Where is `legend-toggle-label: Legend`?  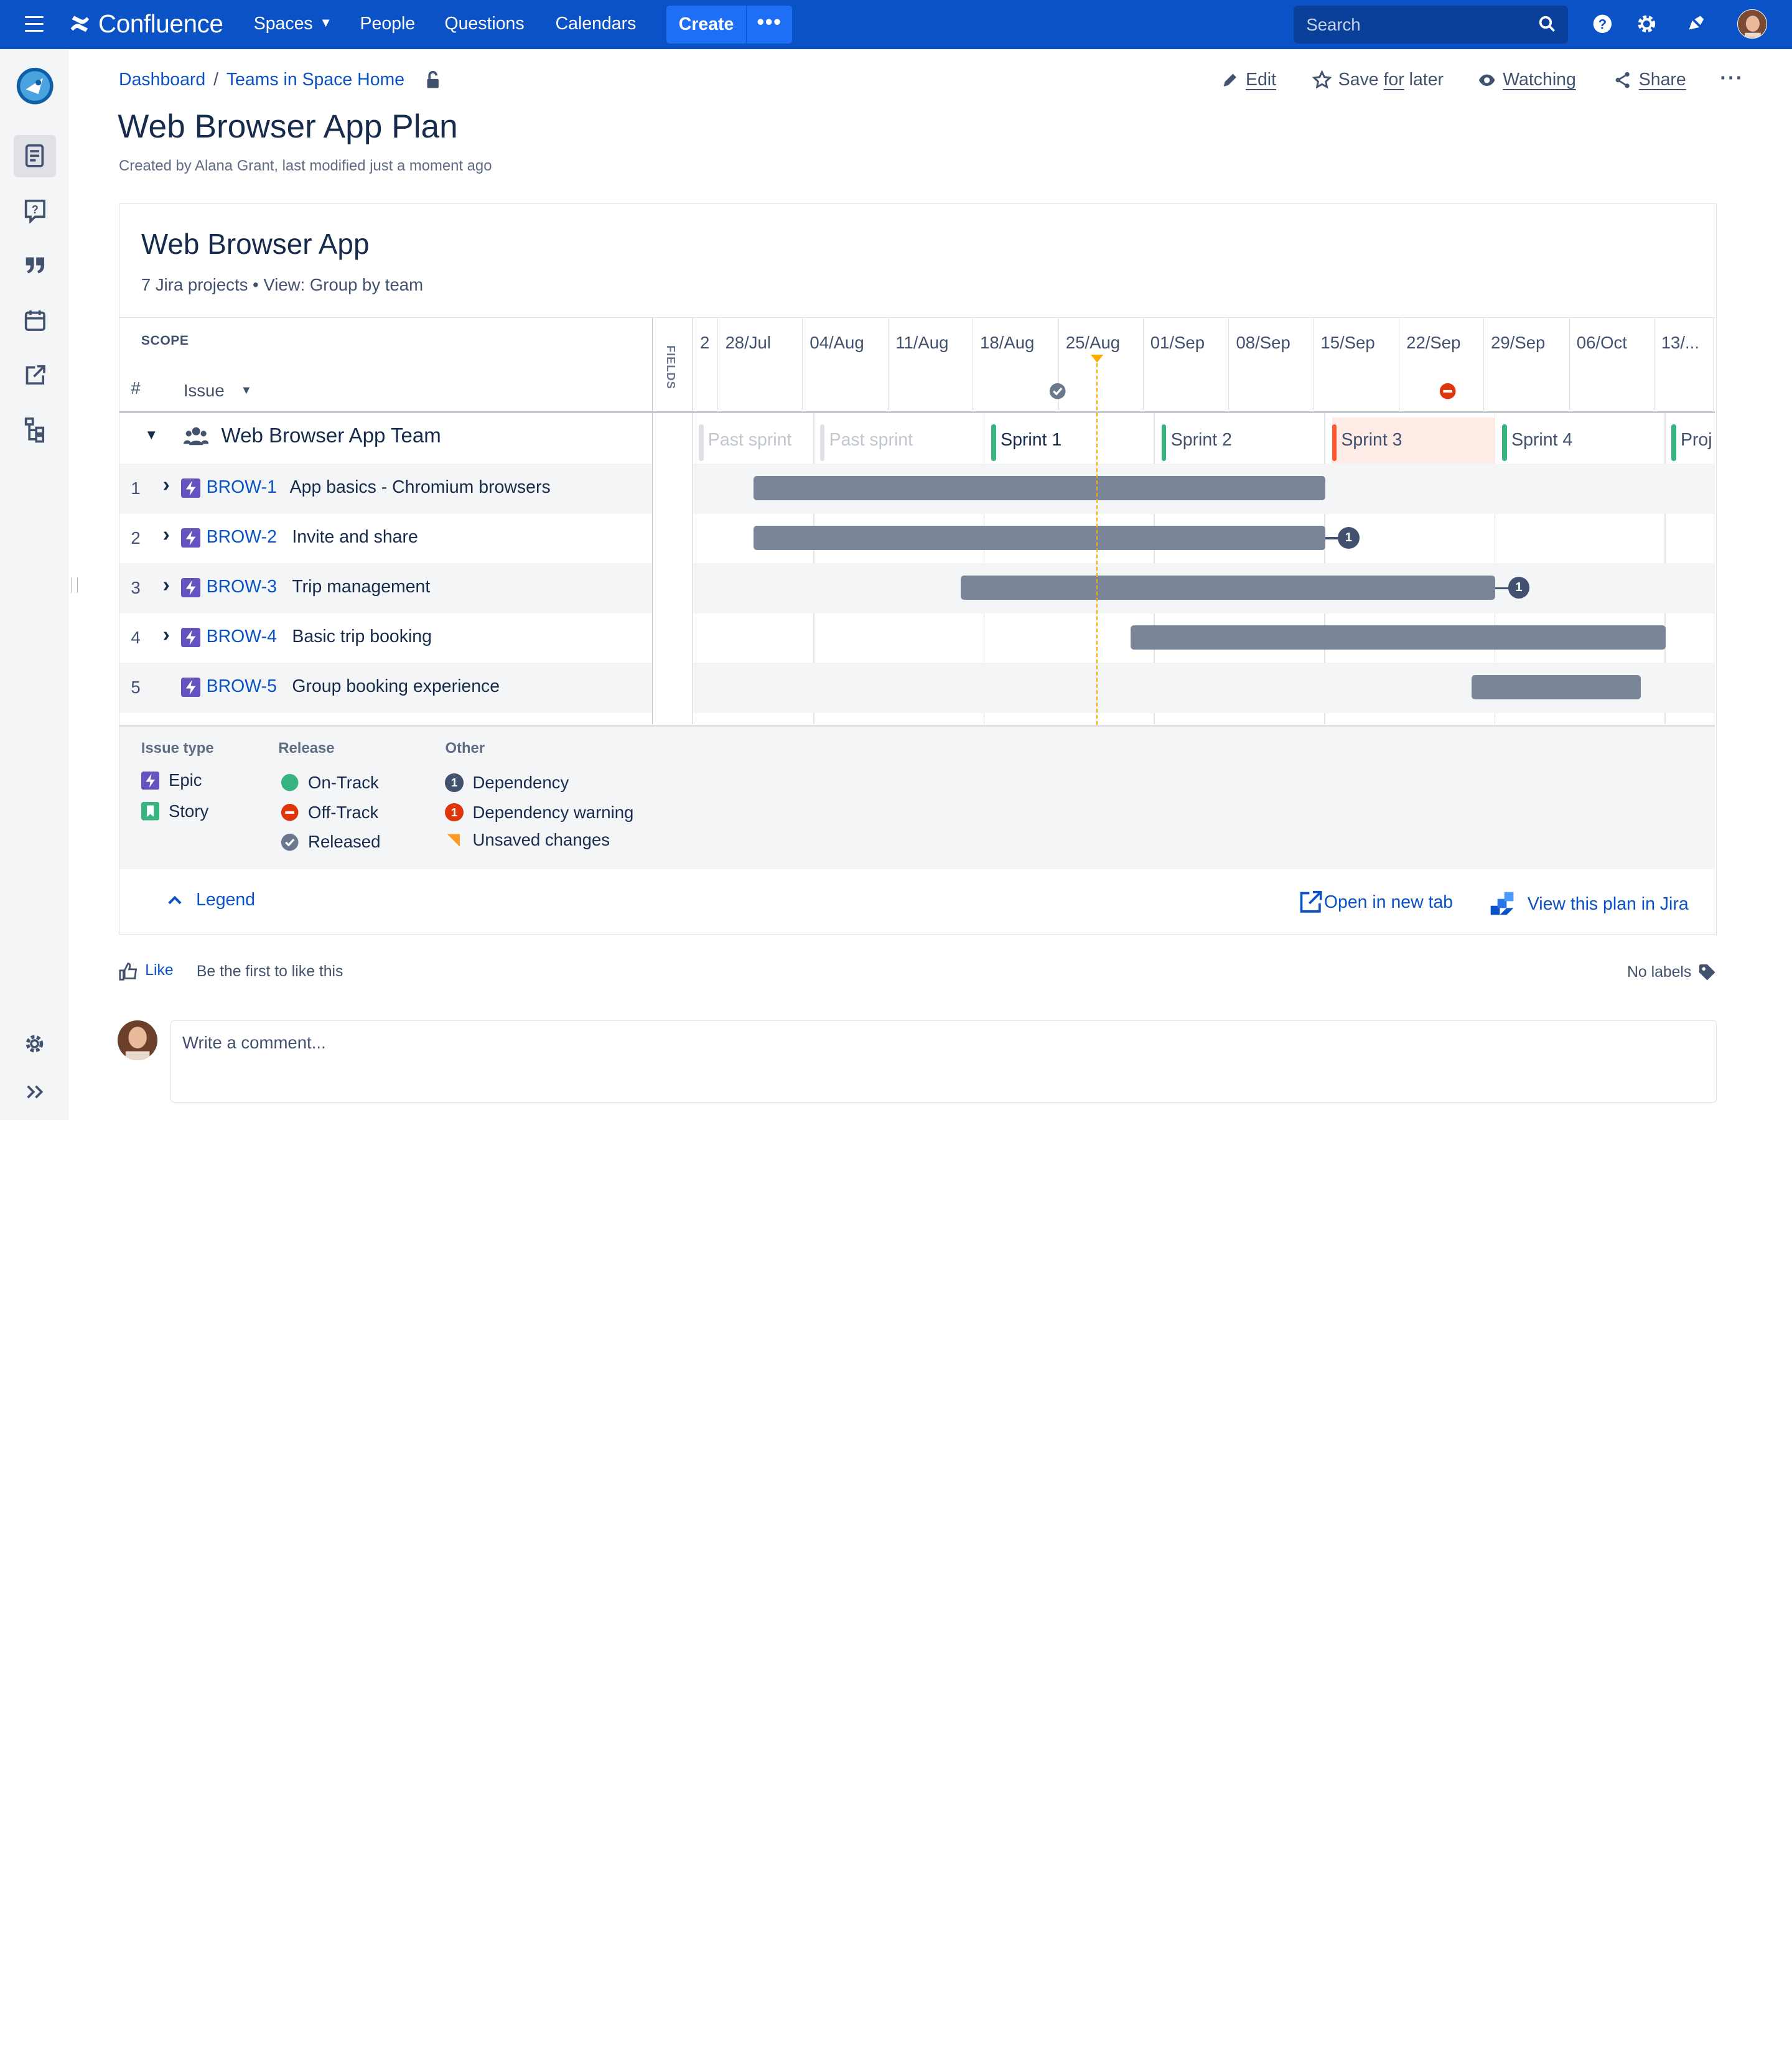 legend-toggle-label: Legend is located at coordinates (226, 899).